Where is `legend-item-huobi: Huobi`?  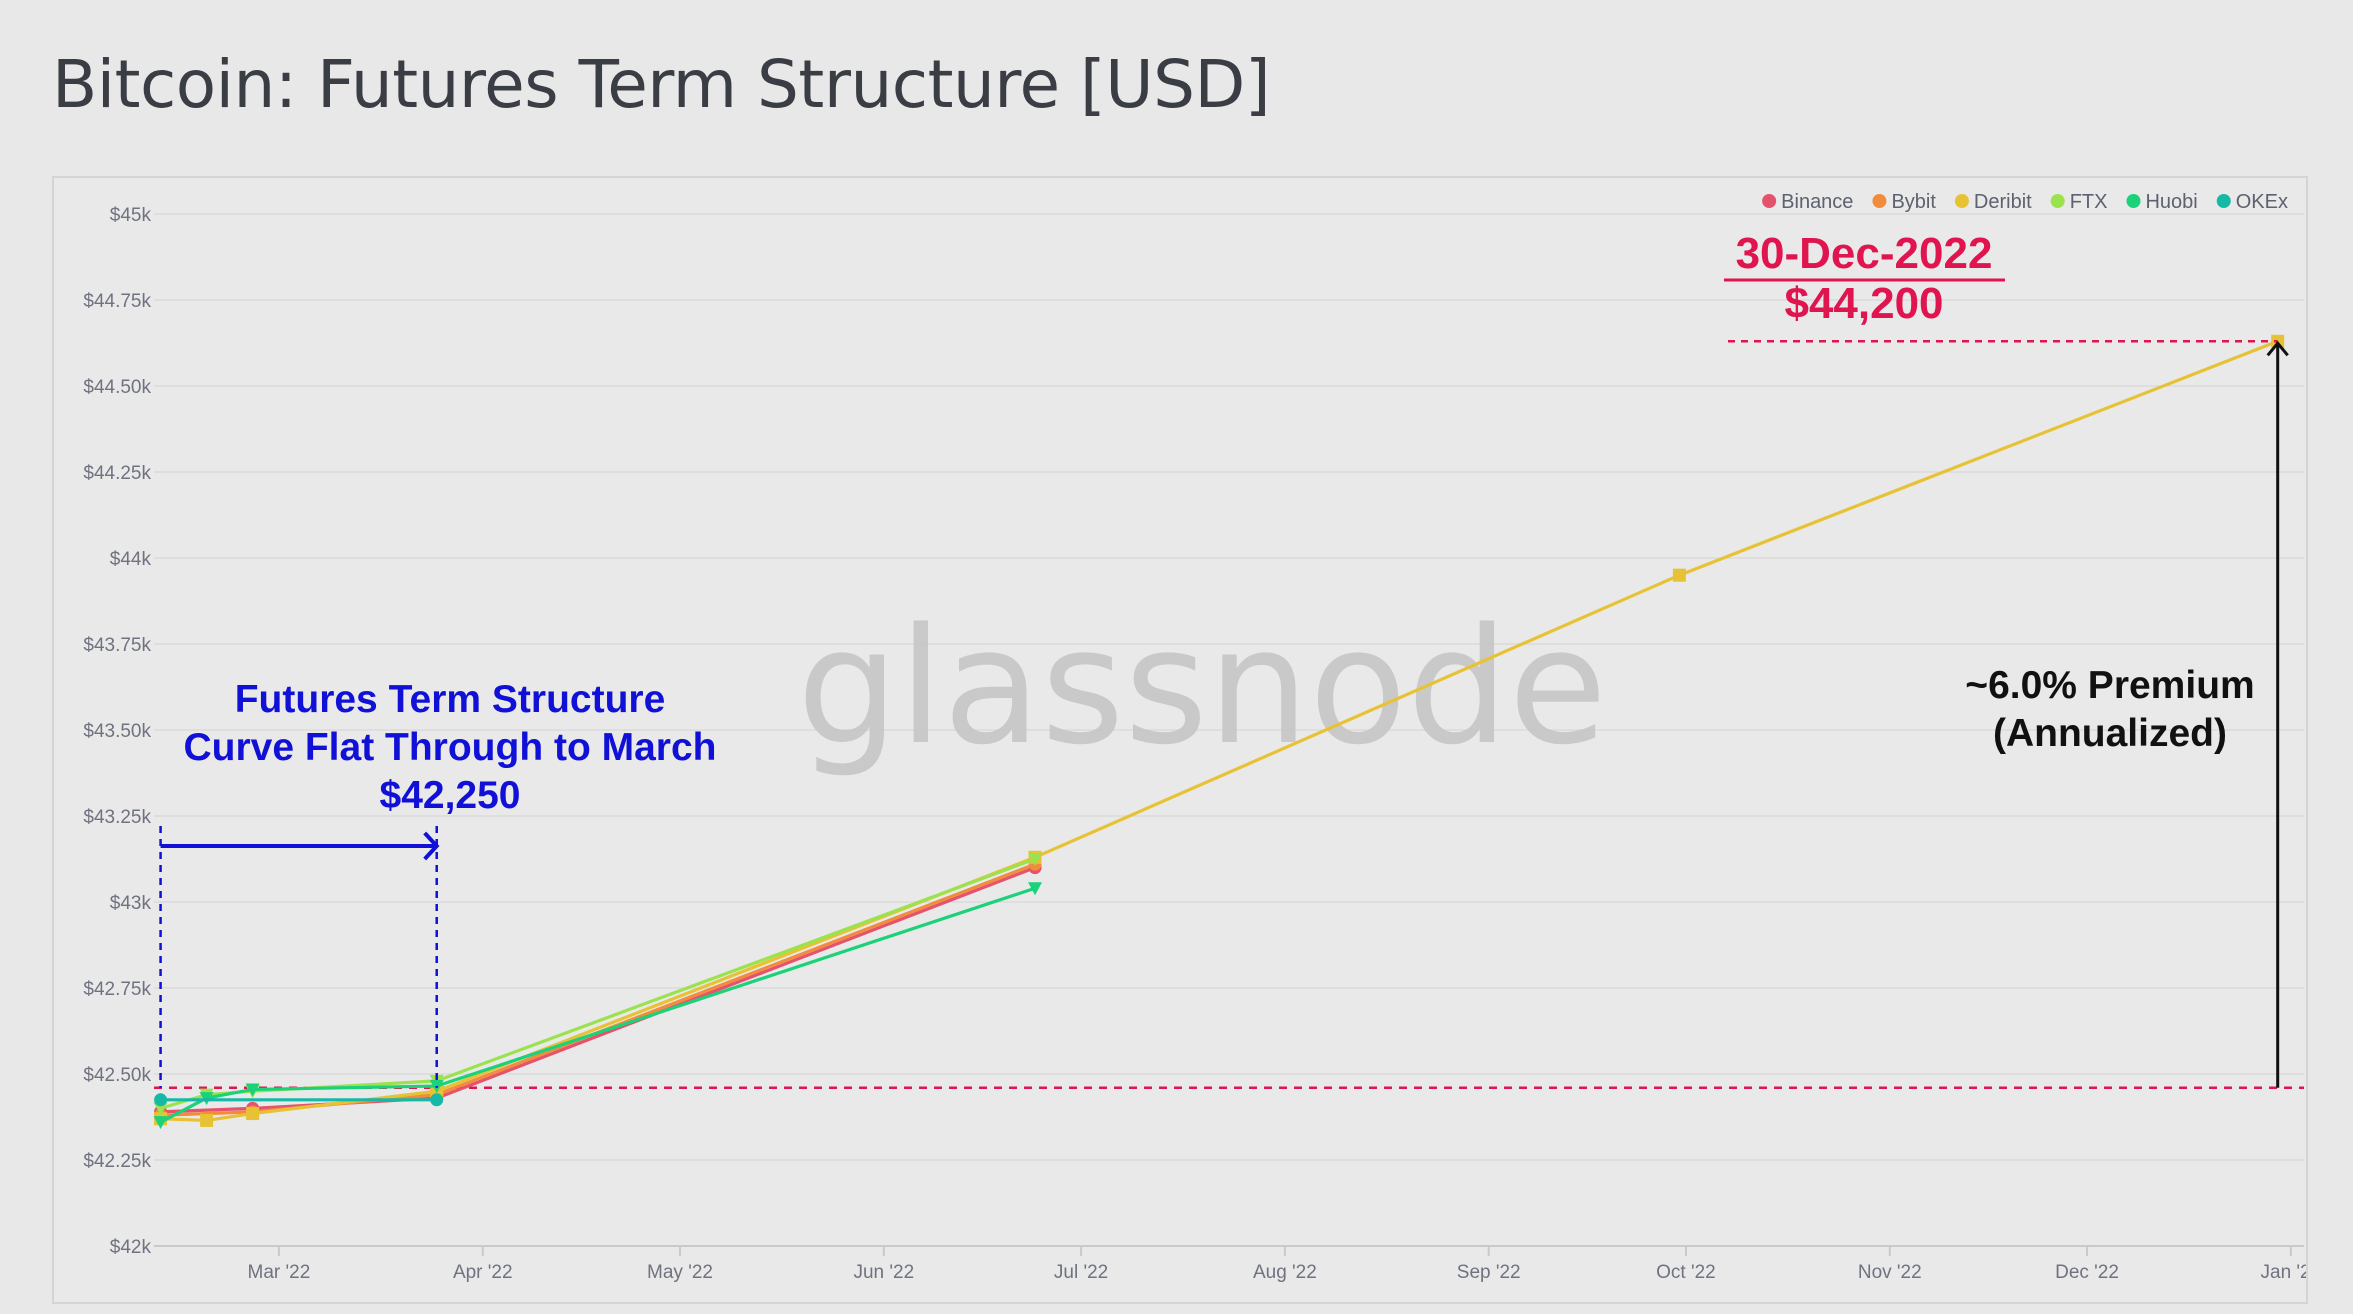
legend-item-huobi: Huobi is located at coordinates (2162, 202).